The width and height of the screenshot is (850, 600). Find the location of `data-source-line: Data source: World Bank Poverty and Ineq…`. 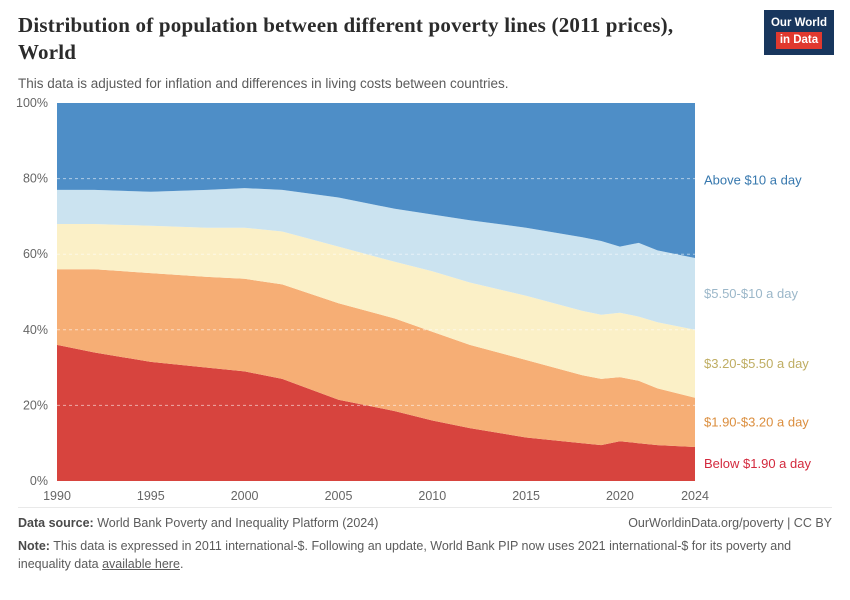

data-source-line: Data source: World Bank Poverty and Ineq… is located at coordinates (198, 523).